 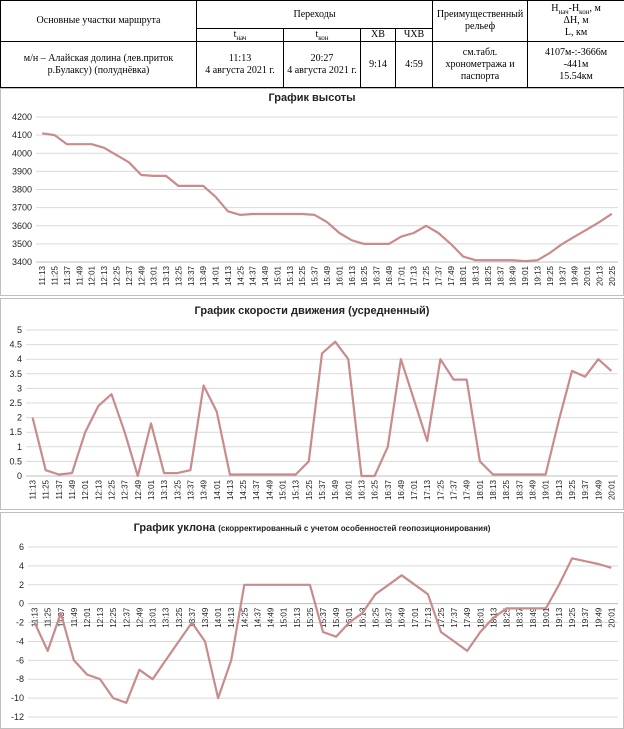 I want to click on y-tick-label: 3800, so click(x=22, y=190).